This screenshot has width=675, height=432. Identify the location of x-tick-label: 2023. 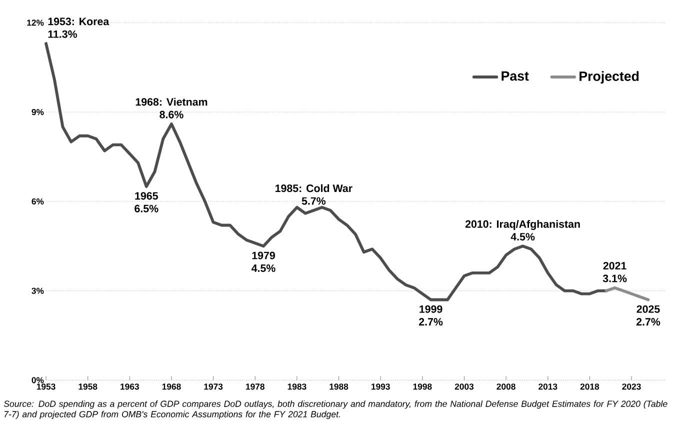
(631, 386).